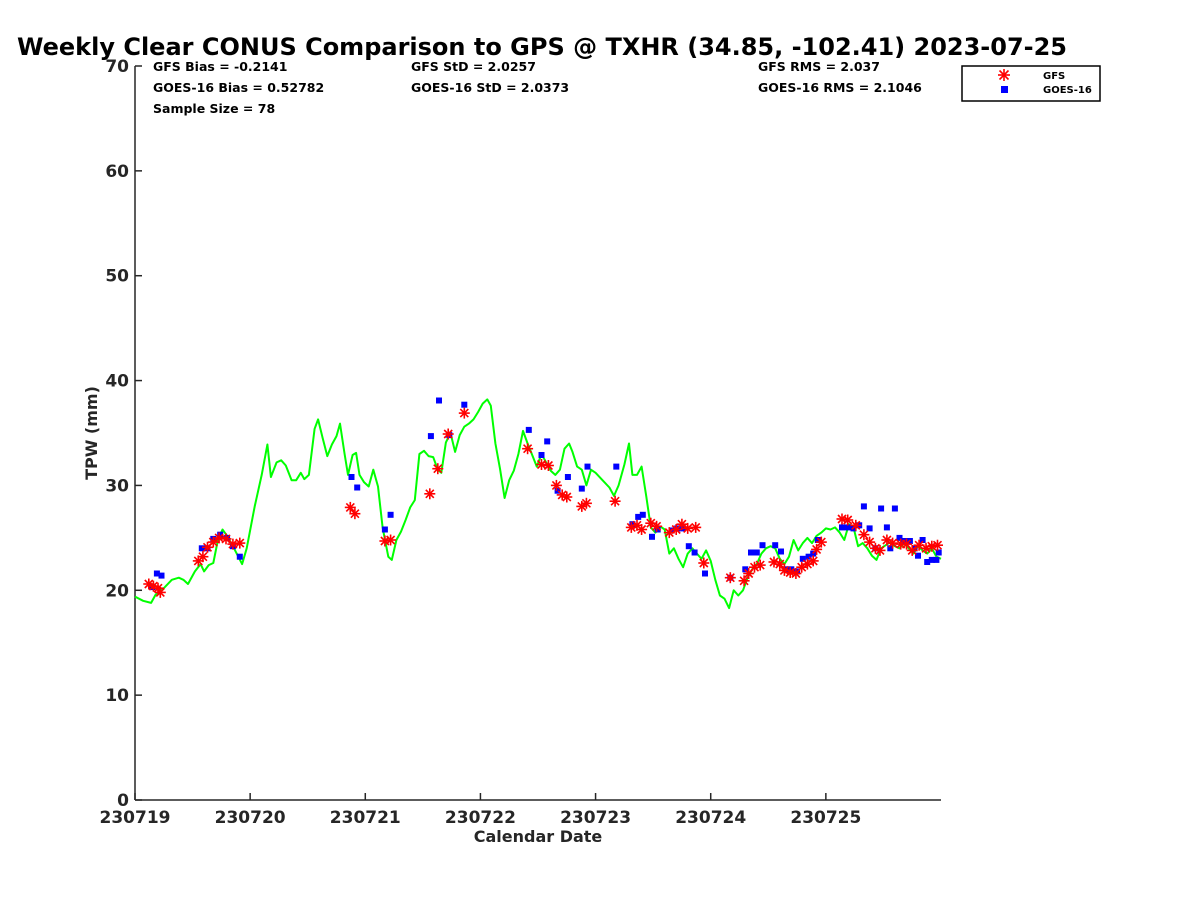 The image size is (1200, 900). What do you see at coordinates (117, 172) in the screenshot?
I see `y-tick-label: 60` at bounding box center [117, 172].